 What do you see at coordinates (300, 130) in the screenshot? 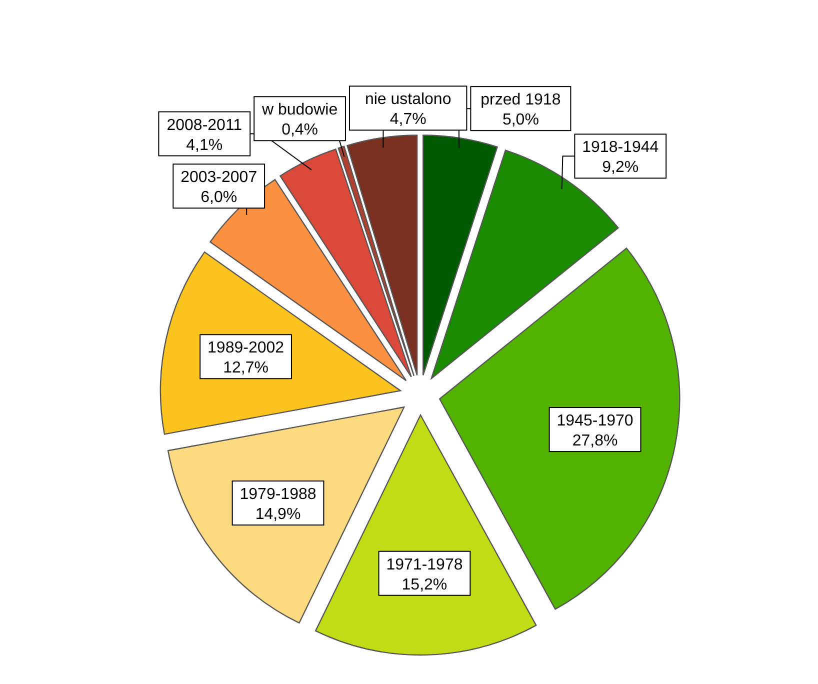
I see `data-label: 0,4%` at bounding box center [300, 130].